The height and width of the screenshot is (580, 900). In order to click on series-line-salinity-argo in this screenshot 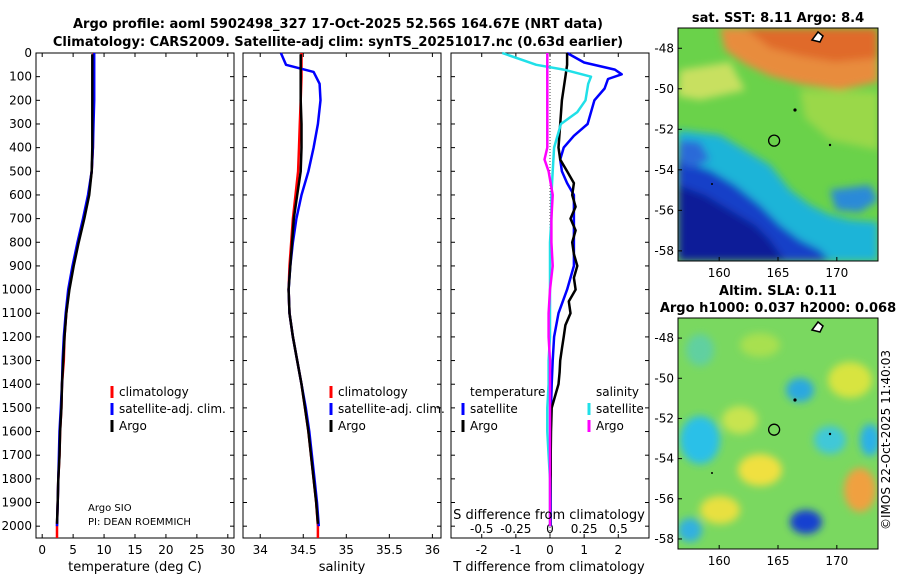, I will do `click(548, 290)`.